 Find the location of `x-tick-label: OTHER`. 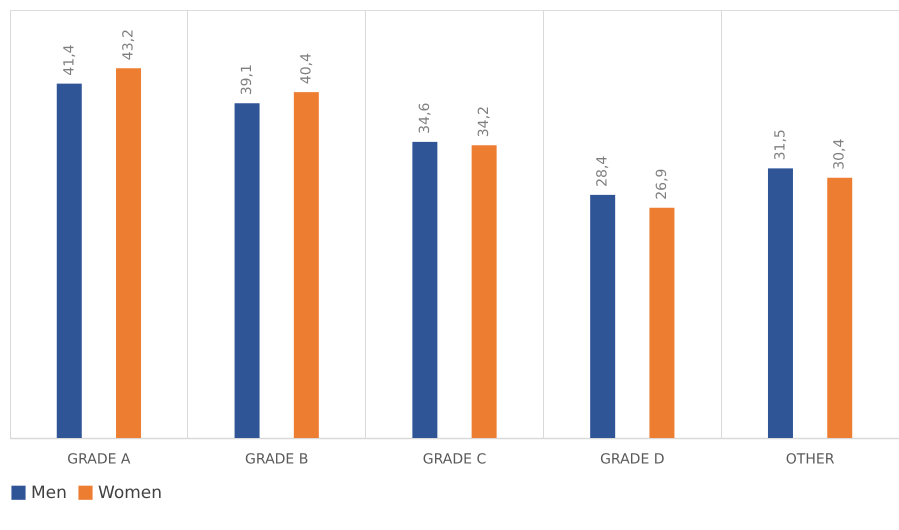

x-tick-label: OTHER is located at coordinates (810, 460).